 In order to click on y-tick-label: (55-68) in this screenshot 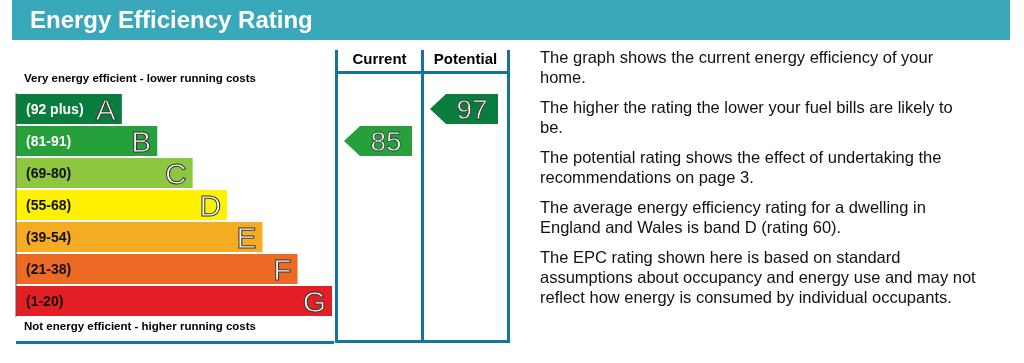, I will do `click(49, 205)`.